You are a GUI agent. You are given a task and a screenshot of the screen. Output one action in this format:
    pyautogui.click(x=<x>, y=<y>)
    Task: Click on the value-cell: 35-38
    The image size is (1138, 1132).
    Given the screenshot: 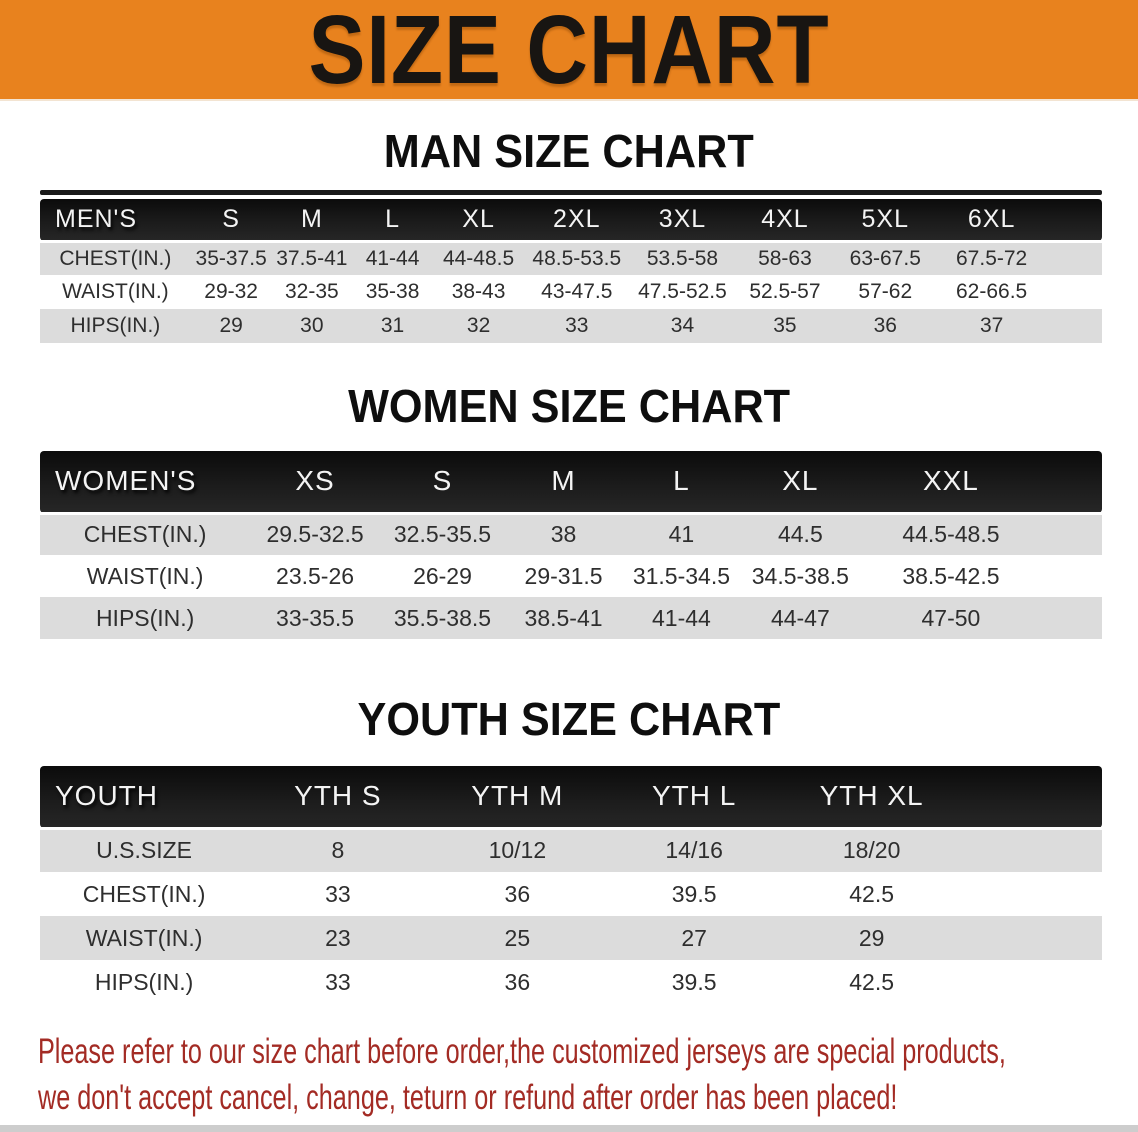 What is the action you would take?
    pyautogui.click(x=392, y=291)
    